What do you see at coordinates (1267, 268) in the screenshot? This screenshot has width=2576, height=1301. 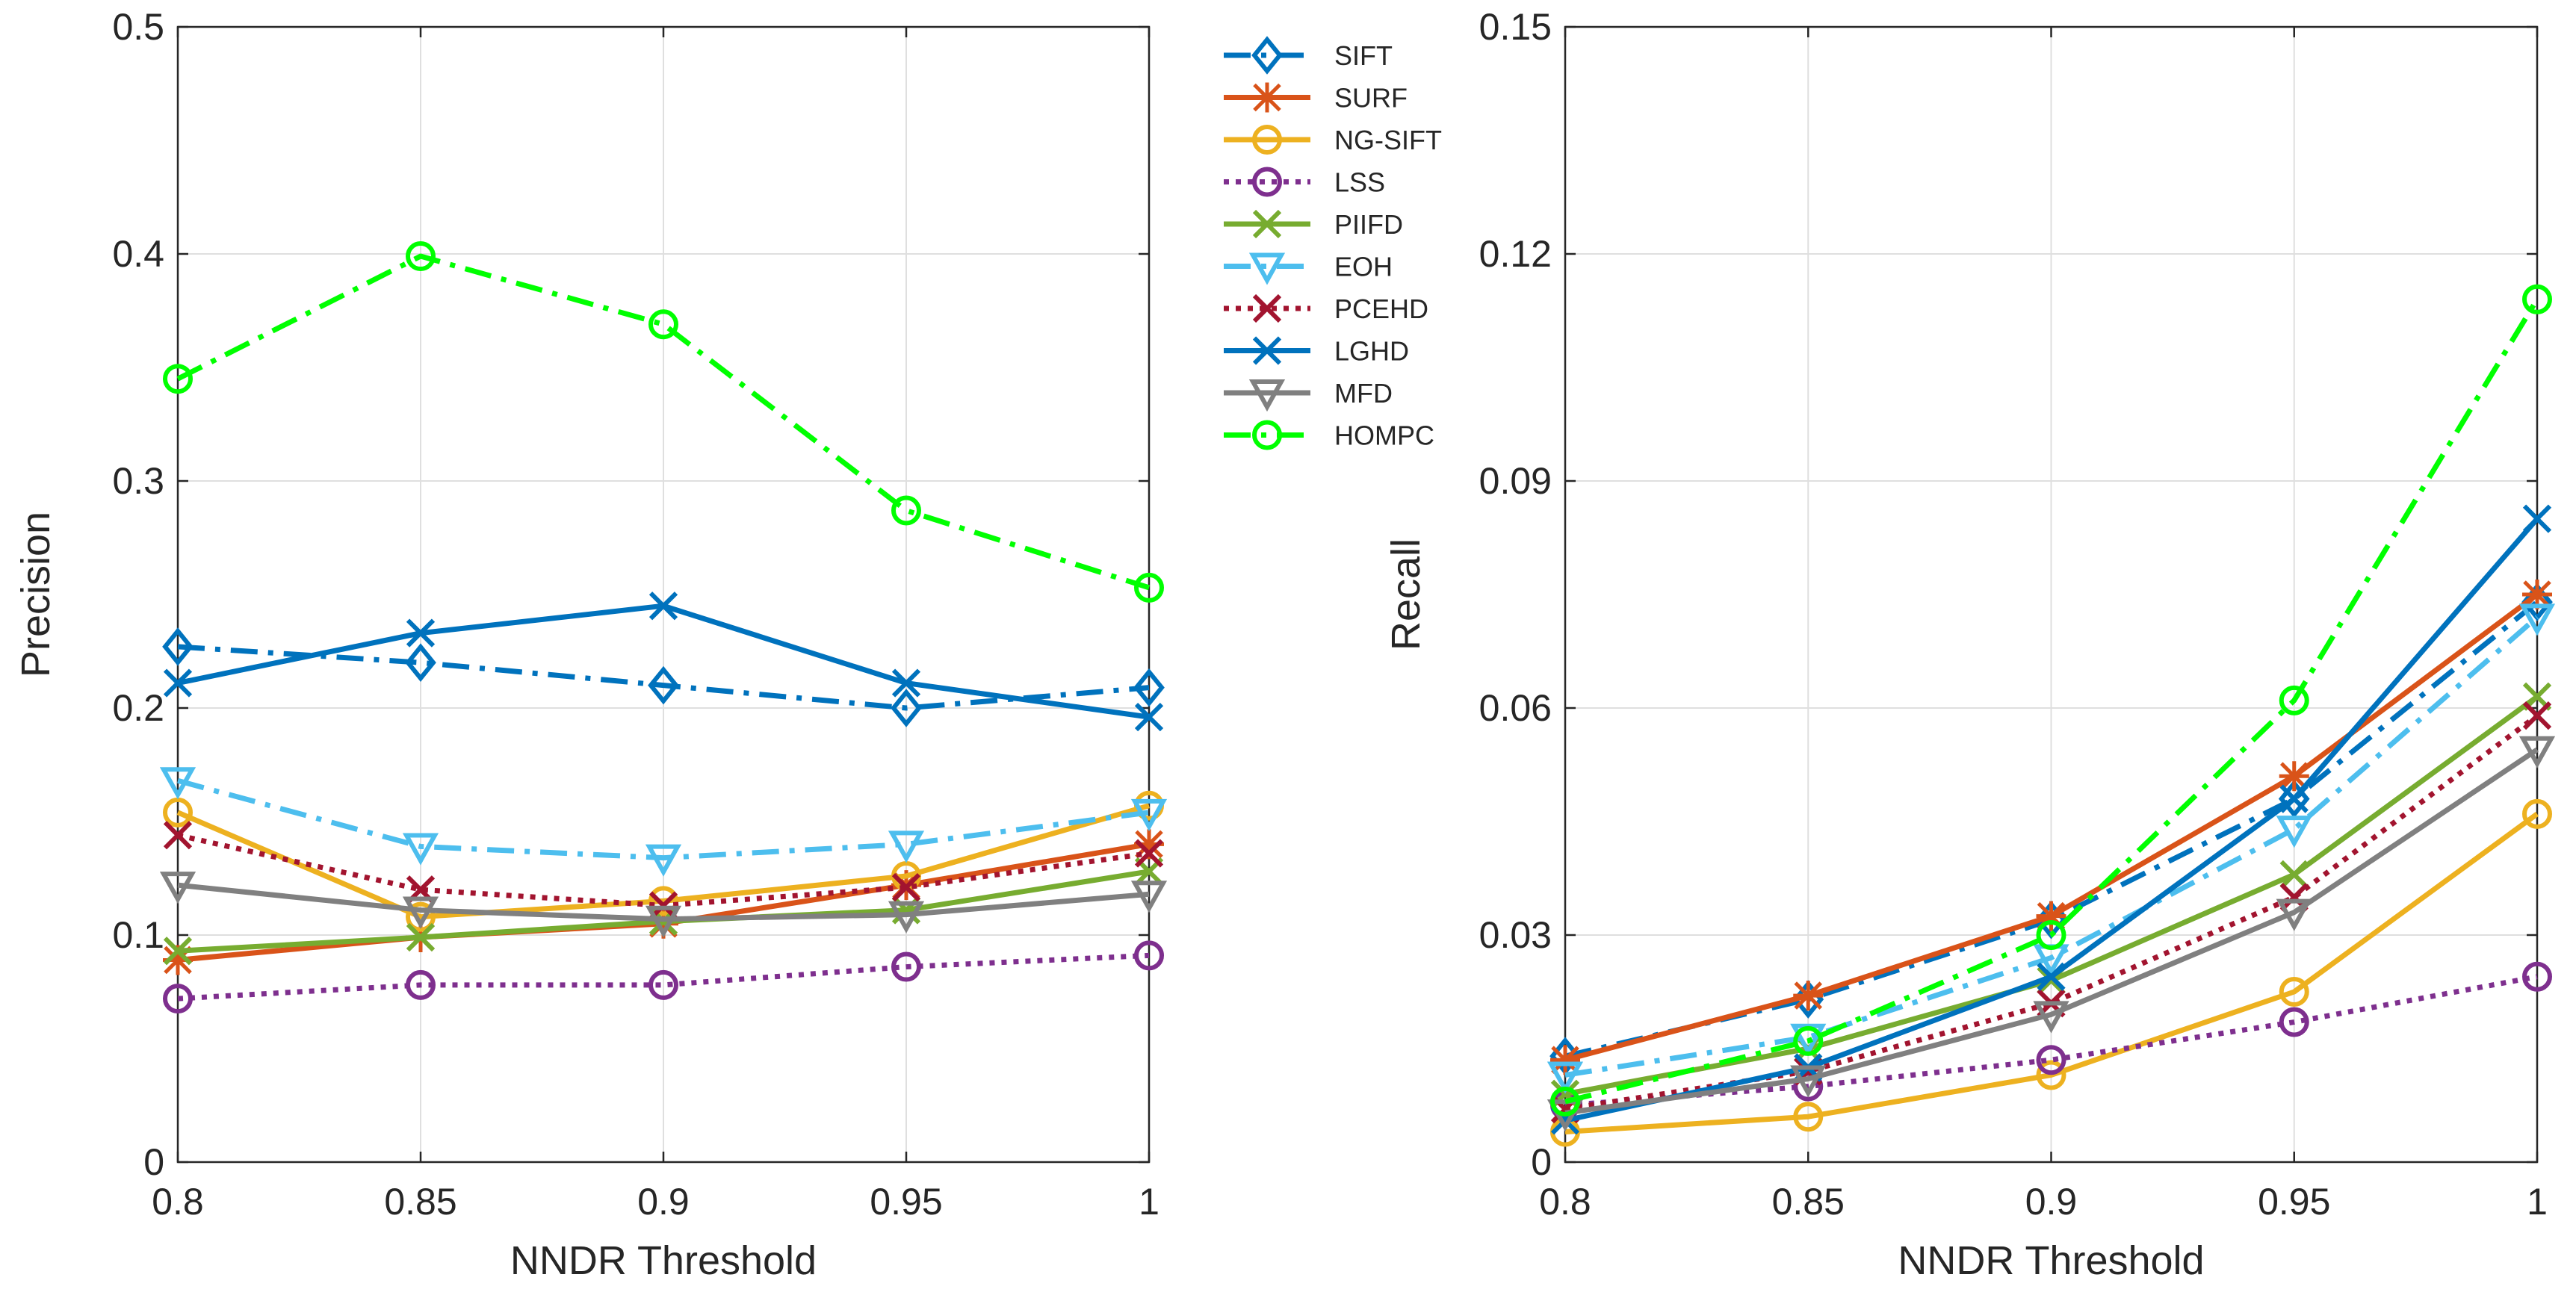 I see `legend-marker-eoh` at bounding box center [1267, 268].